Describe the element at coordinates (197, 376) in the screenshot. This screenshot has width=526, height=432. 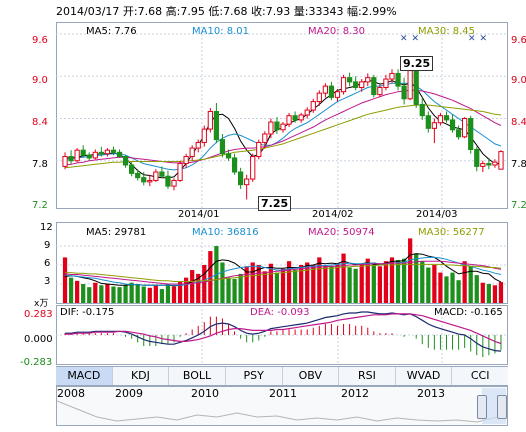
I see `tab-boll: BOLL` at that location.